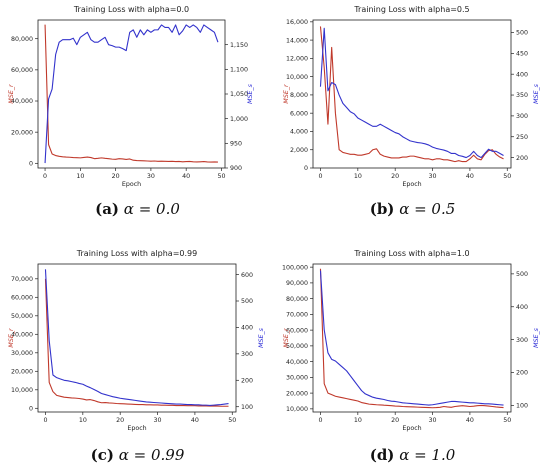 The height and width of the screenshot is (474, 550). I want to click on caption-b: (b) α = 0.5, so click(412, 209).